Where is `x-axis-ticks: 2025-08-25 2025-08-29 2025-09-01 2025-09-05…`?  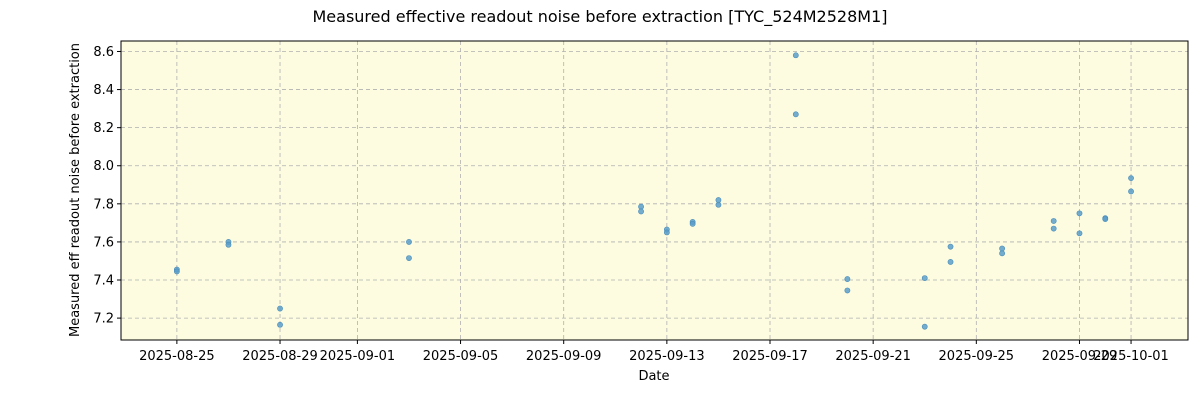
x-axis-ticks: 2025-08-25 2025-08-29 2025-09-01 2025-09-05… is located at coordinates (654, 352).